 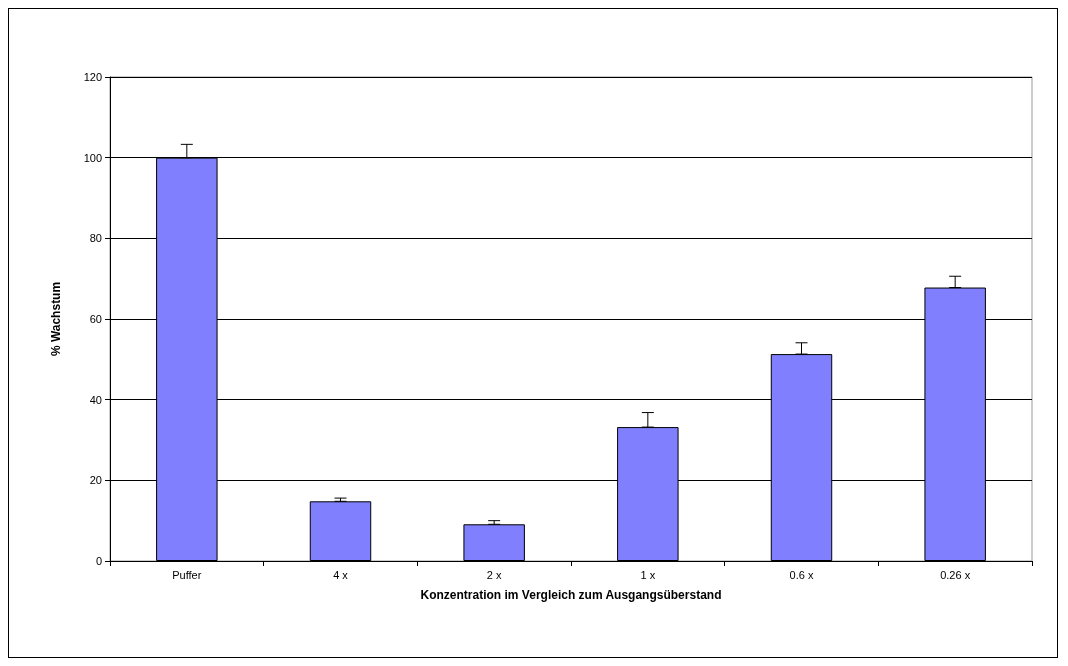 What do you see at coordinates (98, 561) in the screenshot?
I see `y-tick-label: 0` at bounding box center [98, 561].